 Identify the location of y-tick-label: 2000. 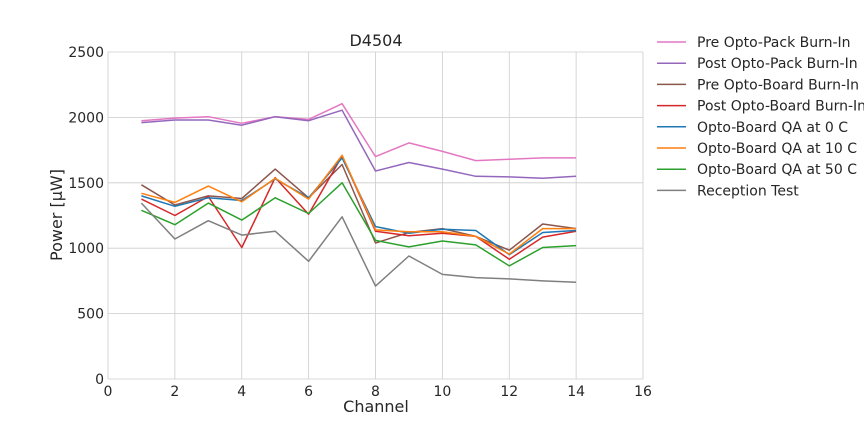
(86, 118).